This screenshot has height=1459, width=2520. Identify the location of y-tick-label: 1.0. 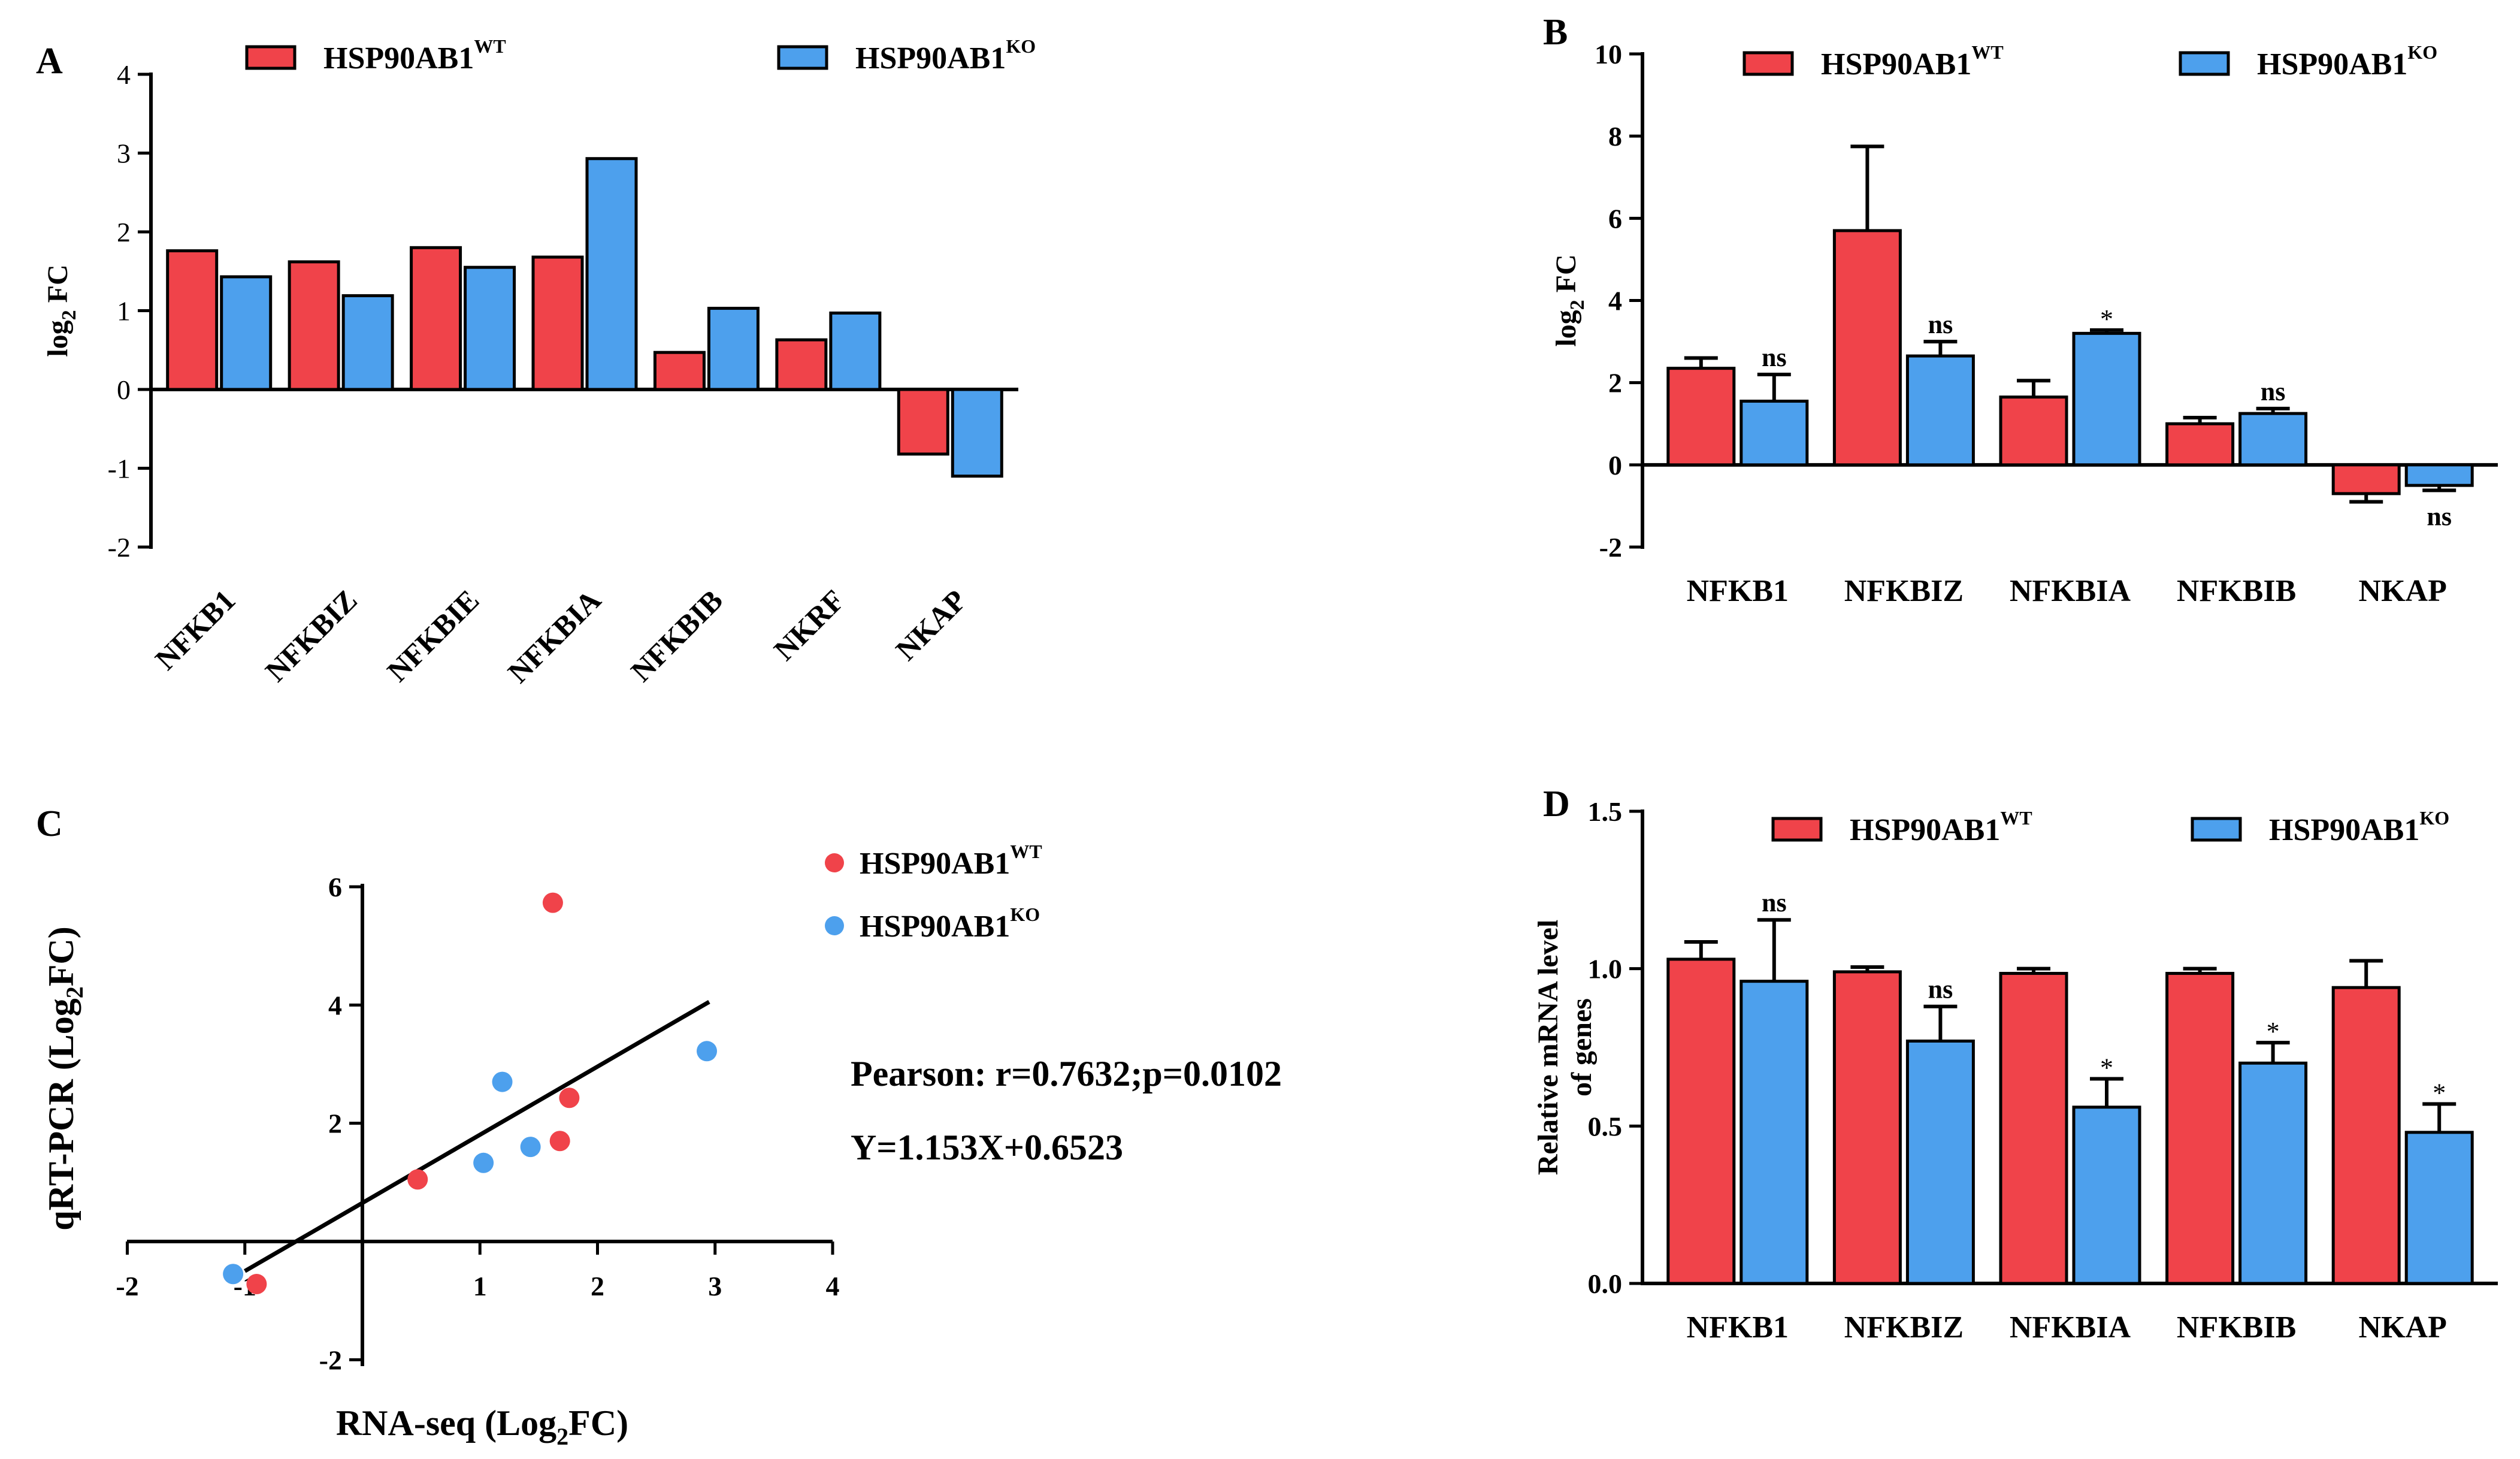
(1606, 969).